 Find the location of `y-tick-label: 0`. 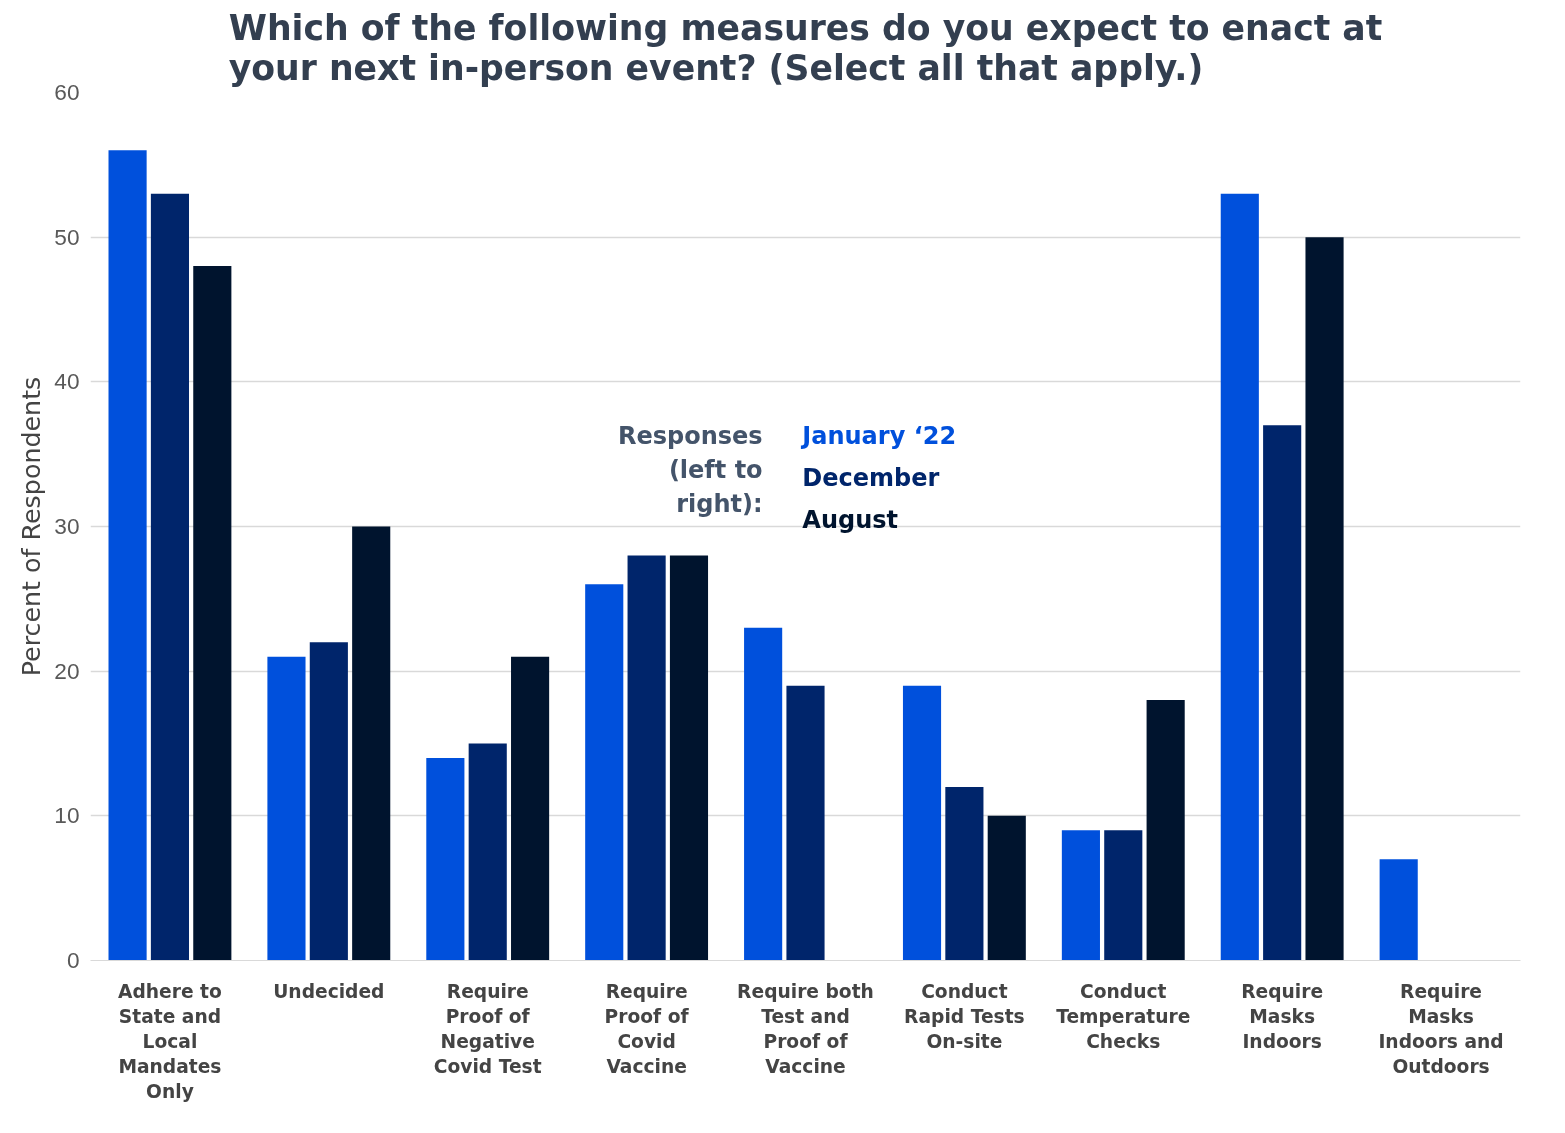

y-tick-label: 0 is located at coordinates (73, 960).